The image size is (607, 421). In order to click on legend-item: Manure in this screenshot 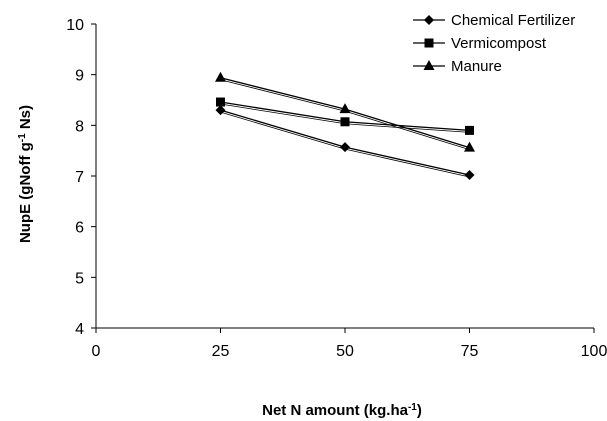, I will do `click(457, 66)`.